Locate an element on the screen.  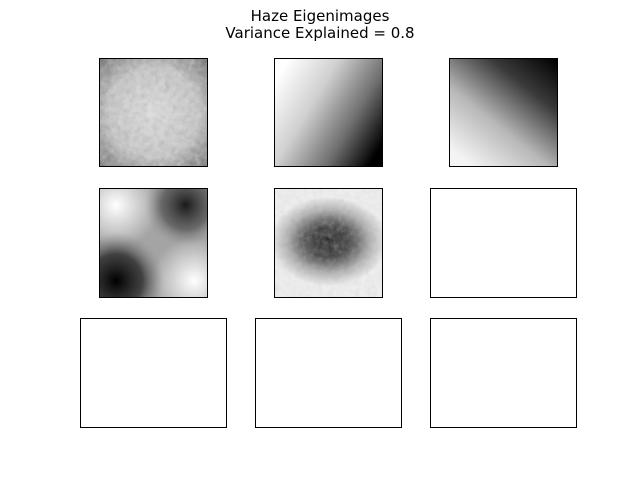
eigenimage-2-graphic is located at coordinates (328, 112).